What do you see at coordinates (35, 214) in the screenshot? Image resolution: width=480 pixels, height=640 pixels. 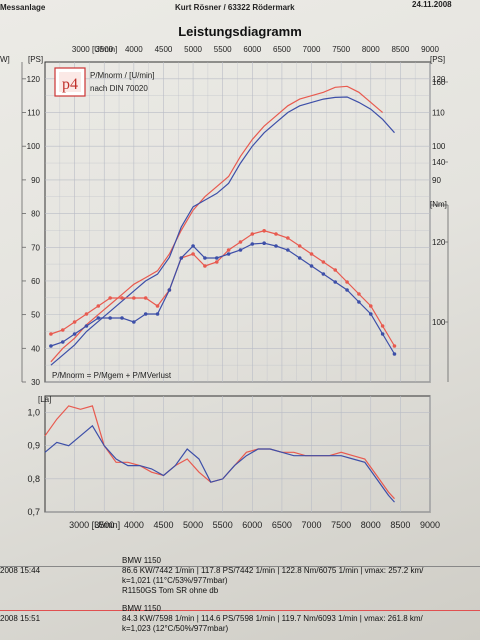 I see `ps-left-tick-label: 80` at bounding box center [35, 214].